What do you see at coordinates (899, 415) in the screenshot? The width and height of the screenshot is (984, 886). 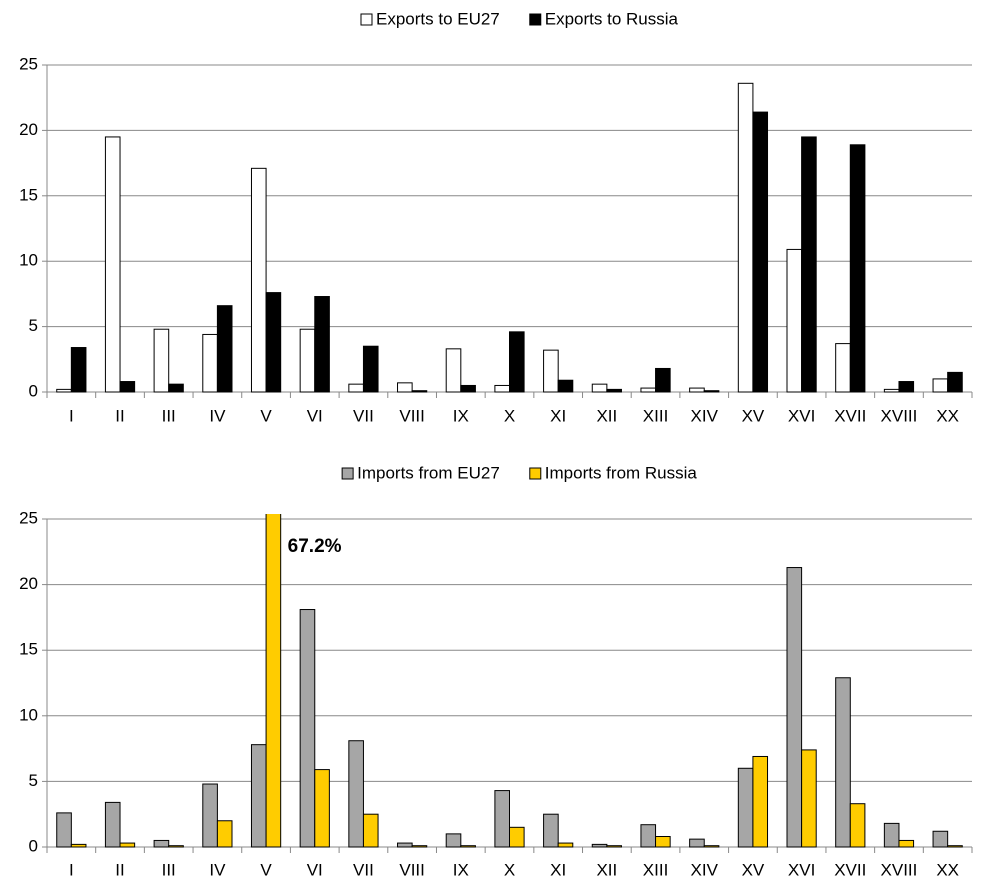 I see `x-tick-label: XVIII` at bounding box center [899, 415].